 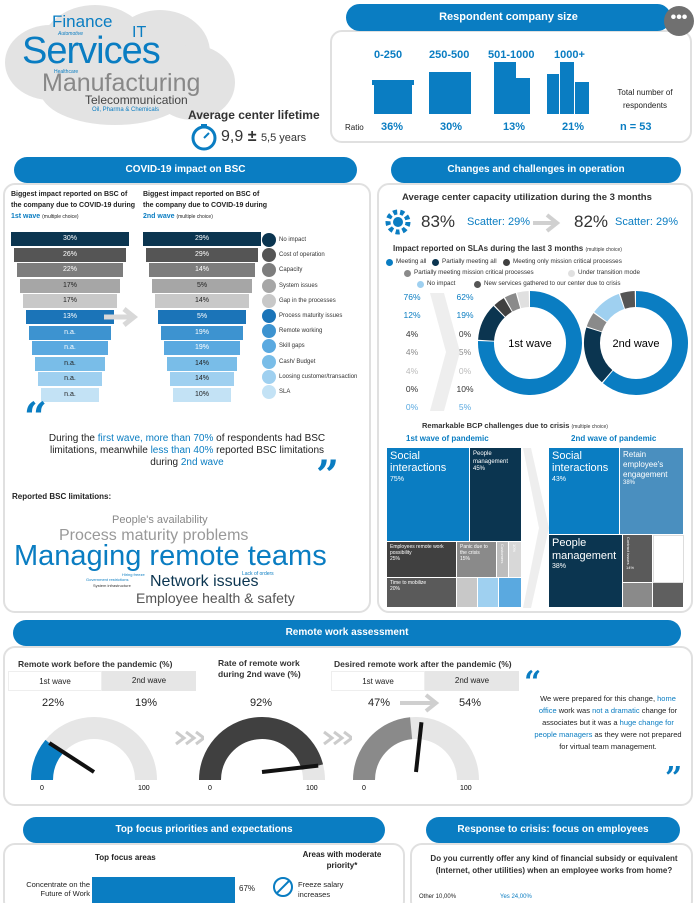 What do you see at coordinates (210, 788) in the screenshot?
I see `gauge-rate-min-label: 0` at bounding box center [210, 788].